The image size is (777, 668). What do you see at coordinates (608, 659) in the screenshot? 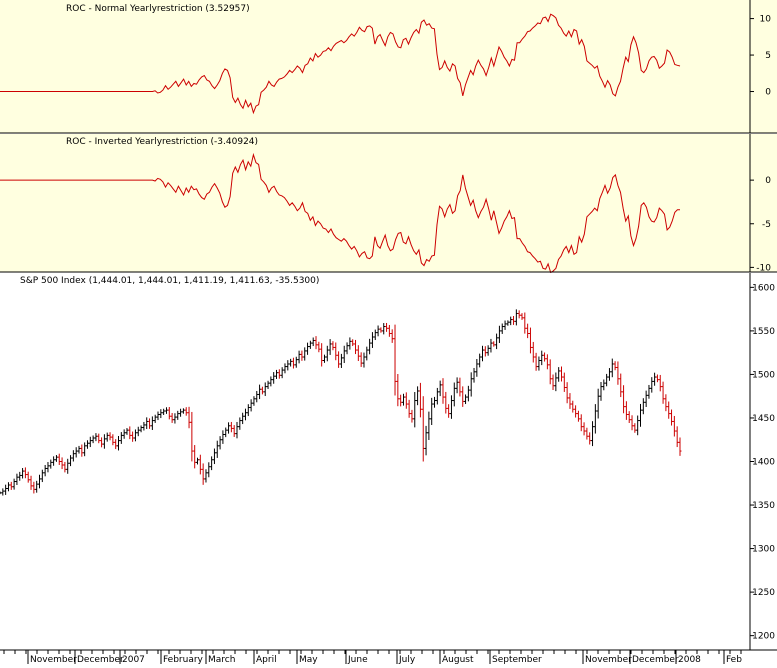
I see `x-tick-label: November` at bounding box center [608, 659].